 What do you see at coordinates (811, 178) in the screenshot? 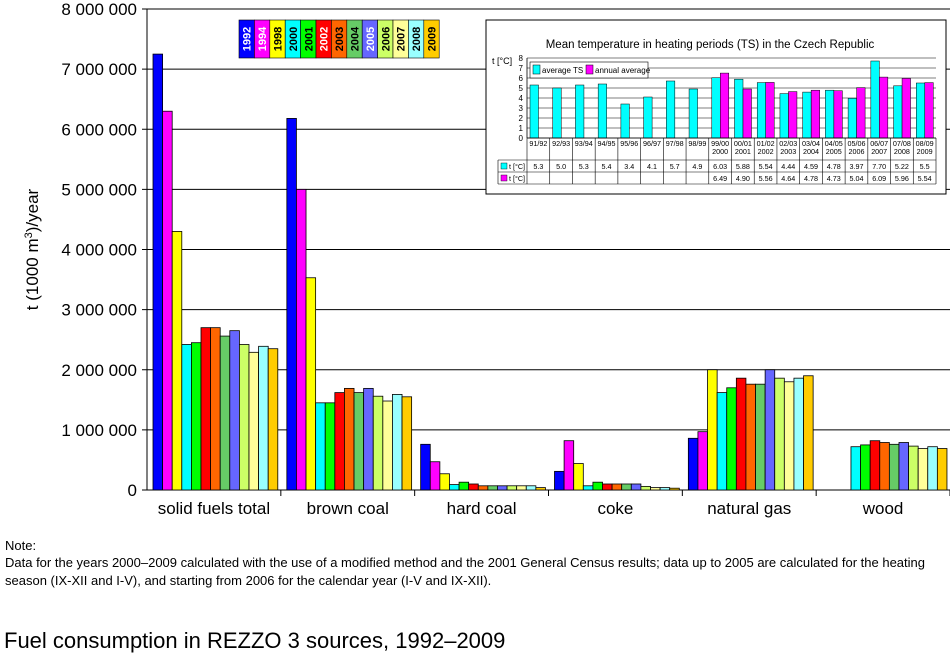
I see `inset-table-value: 4.78` at bounding box center [811, 178].